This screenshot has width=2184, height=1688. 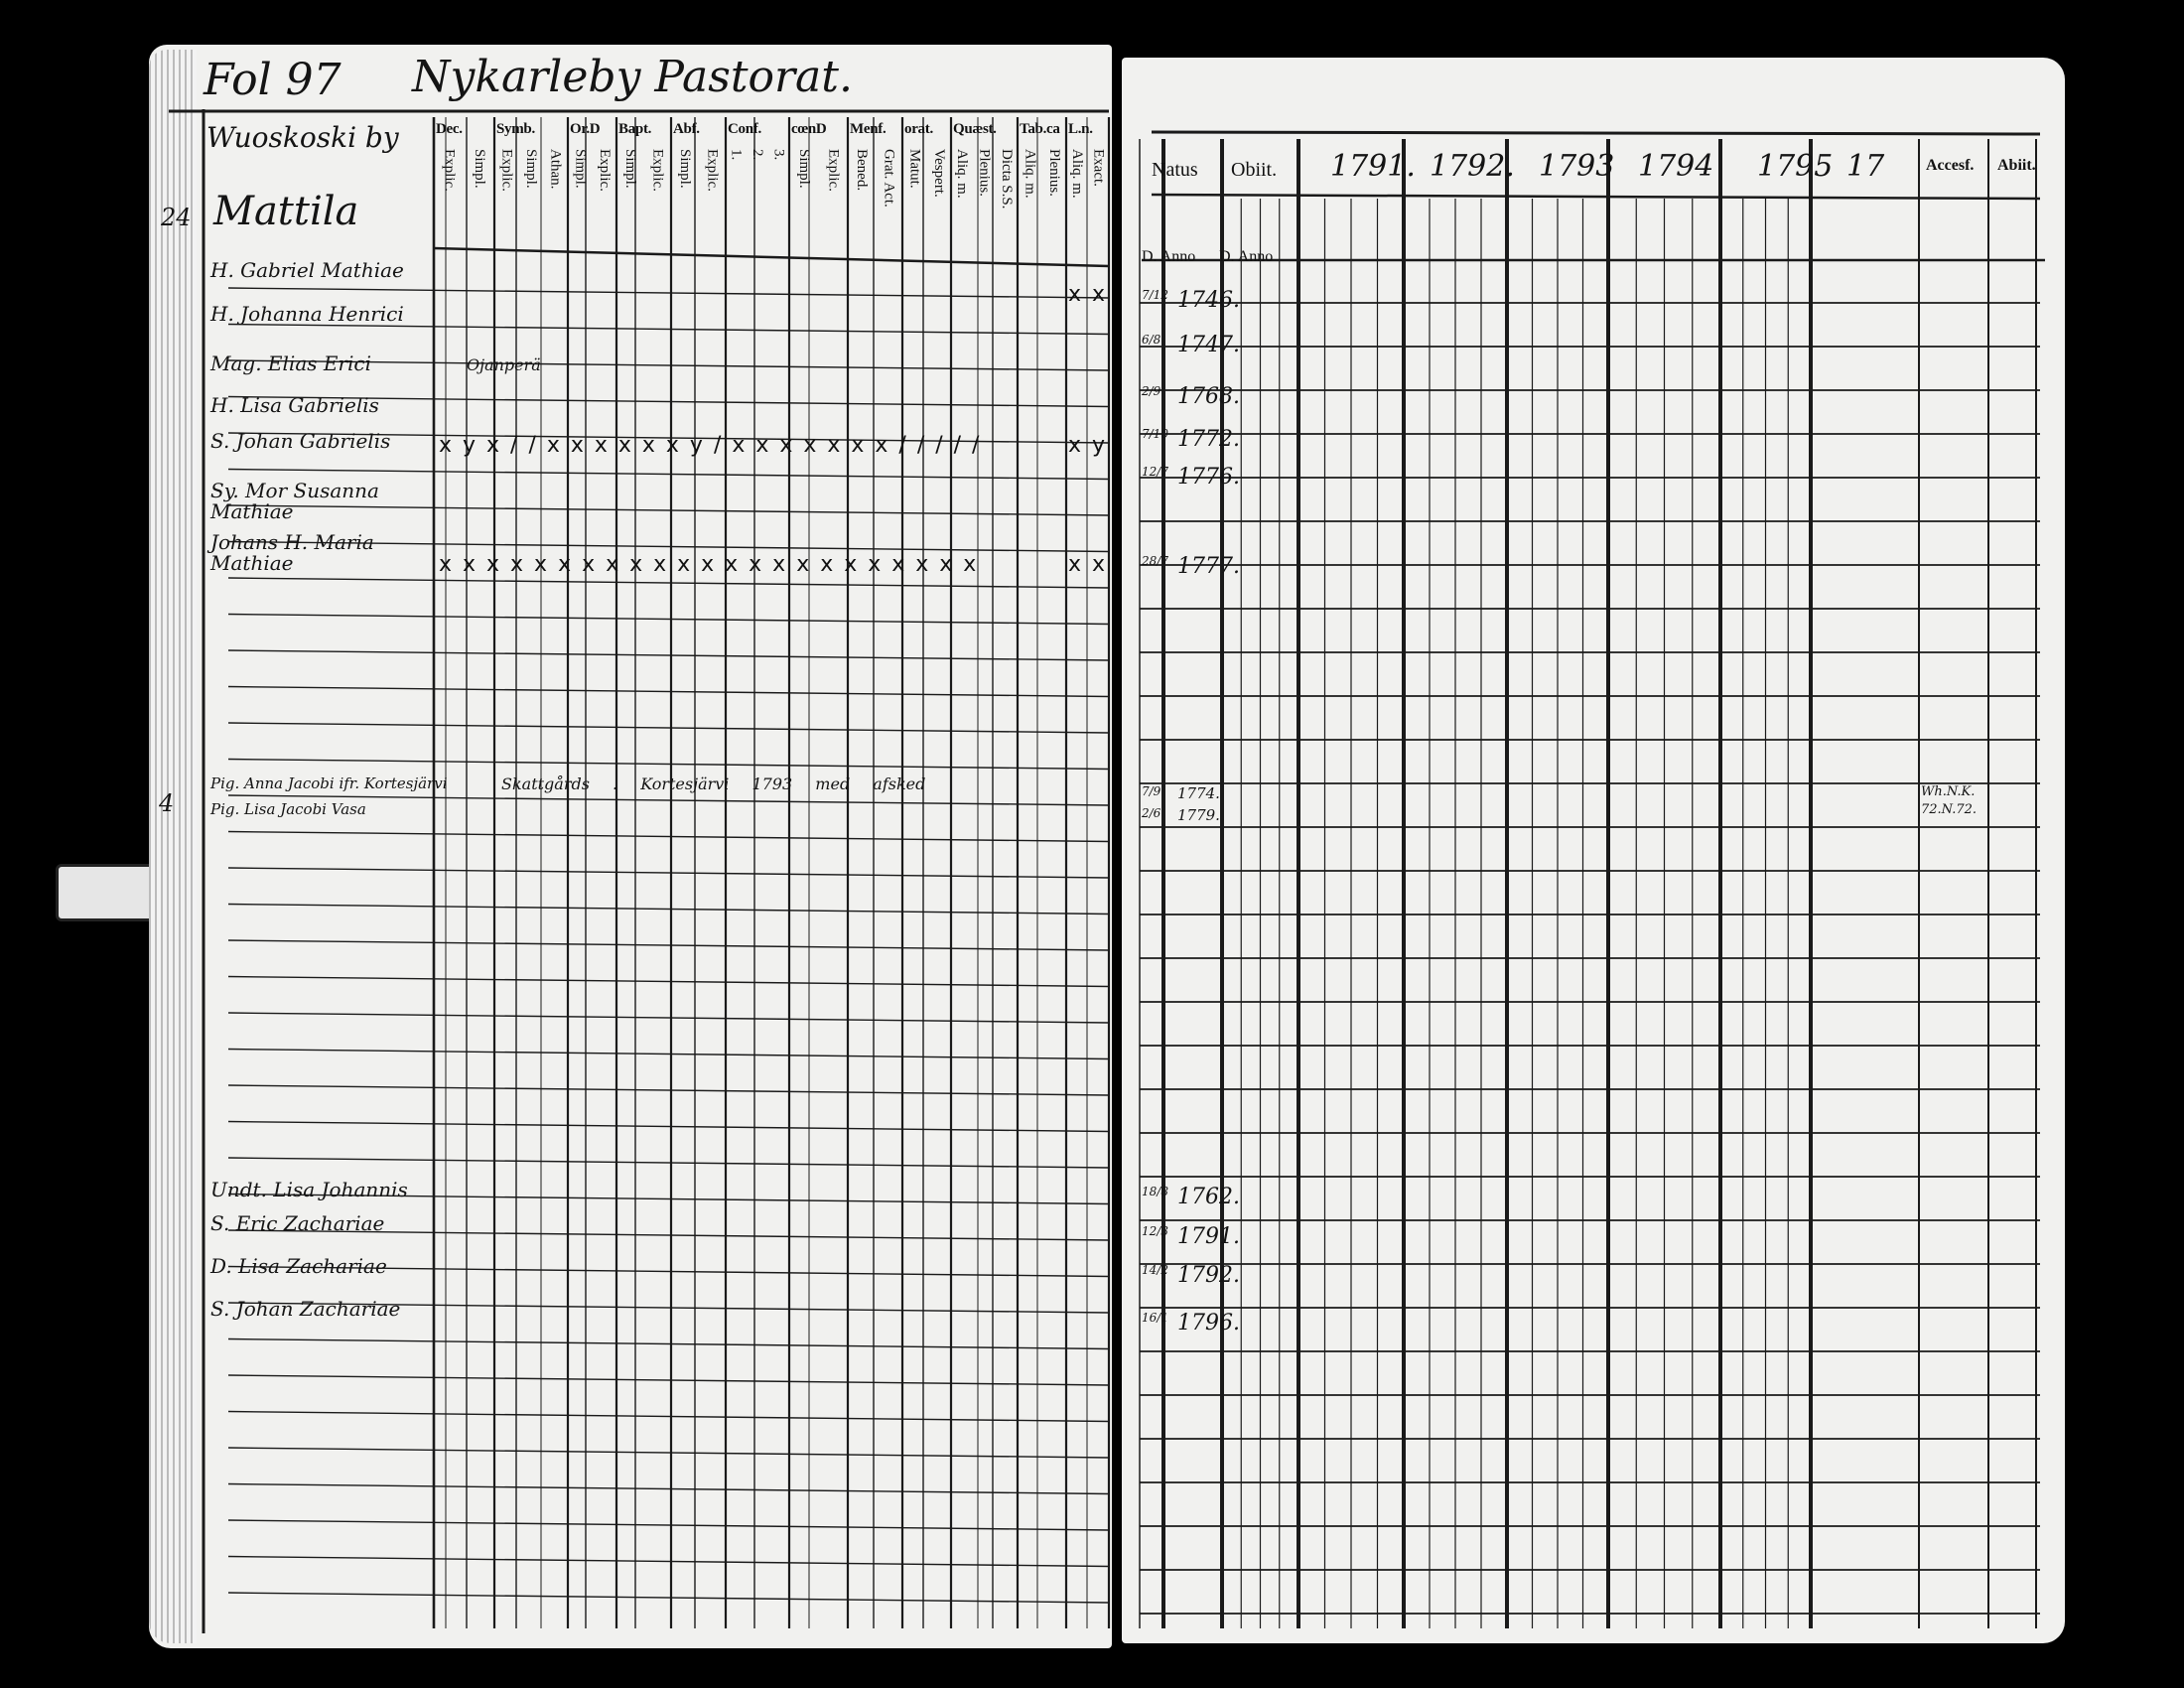 What do you see at coordinates (778, 155) in the screenshot?
I see `column-subheader: 3.` at bounding box center [778, 155].